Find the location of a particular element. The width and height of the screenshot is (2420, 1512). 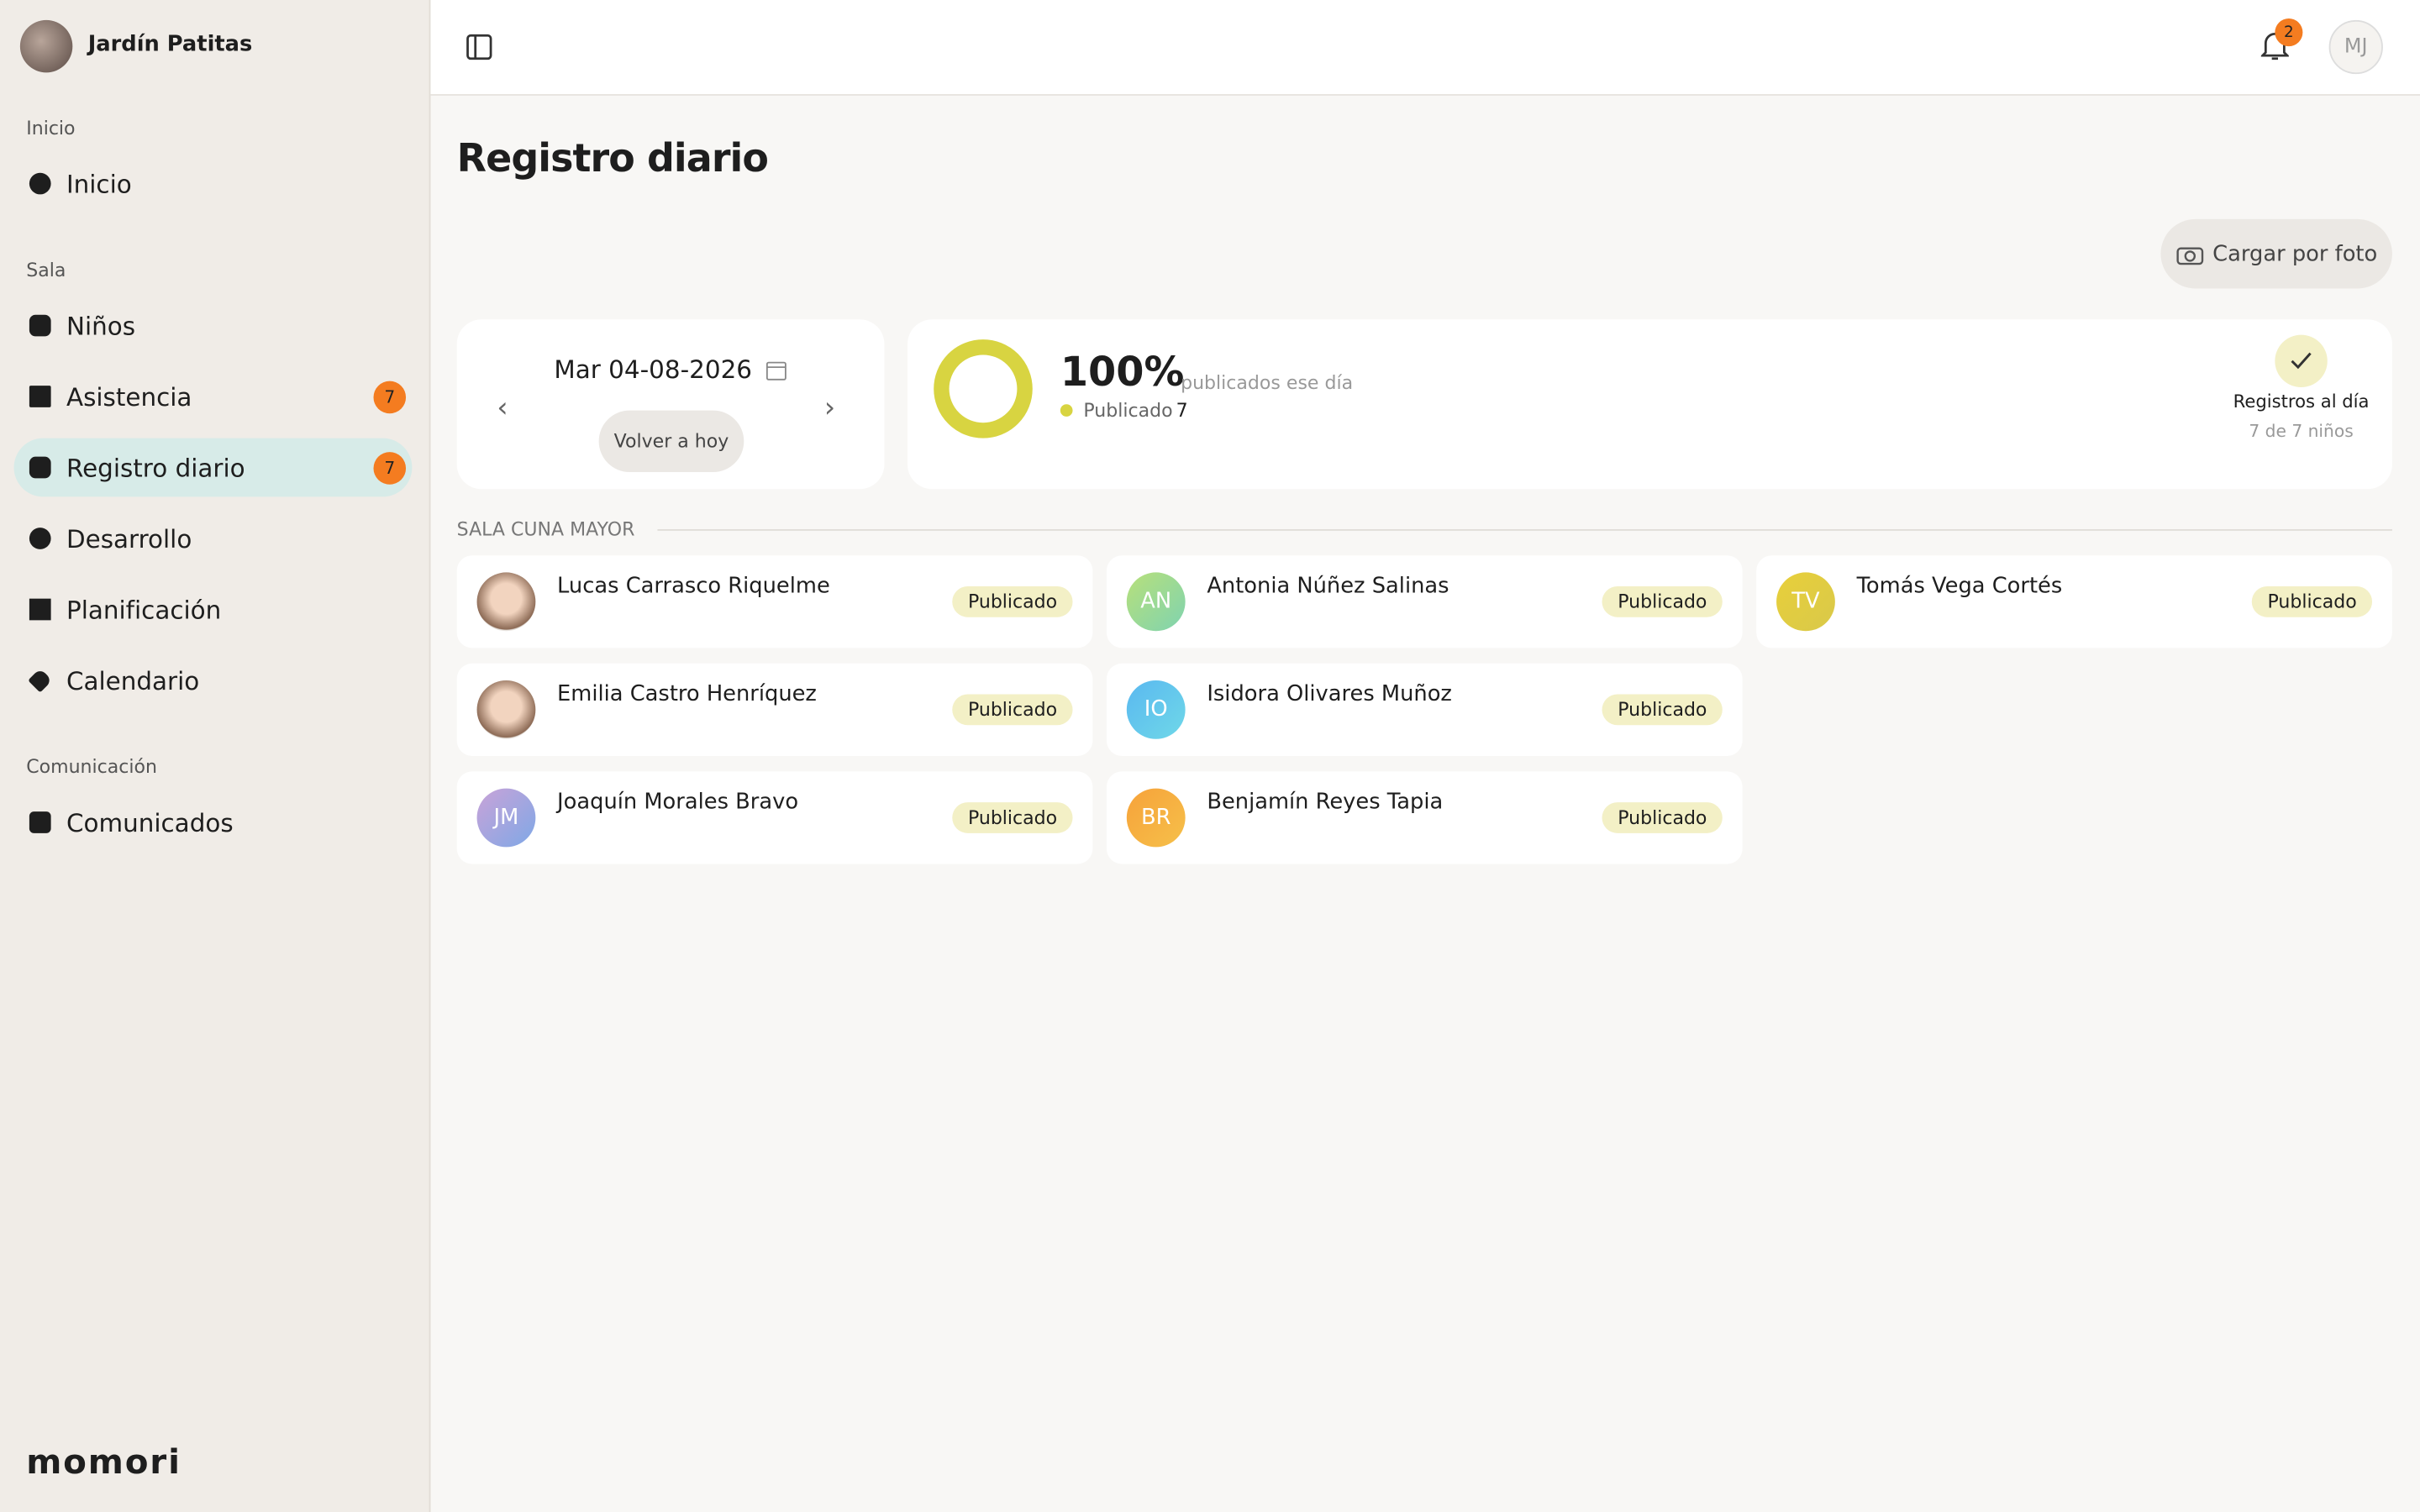

child-name: Benjamín Reyes Tapia is located at coordinates (1325, 802).